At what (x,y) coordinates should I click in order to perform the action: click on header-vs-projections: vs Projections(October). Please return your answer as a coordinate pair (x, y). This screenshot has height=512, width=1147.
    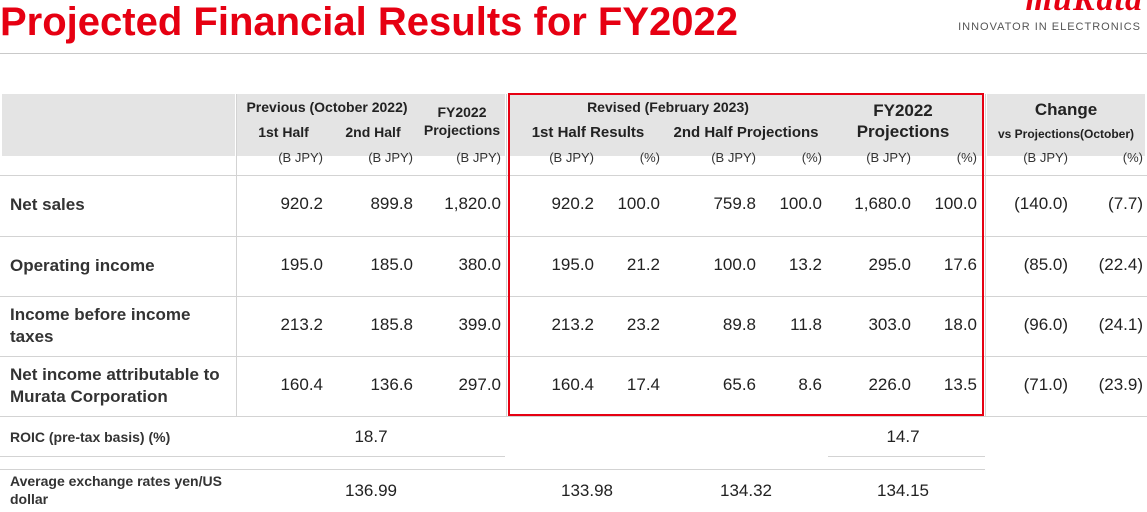
    Looking at the image, I should click on (1066, 134).